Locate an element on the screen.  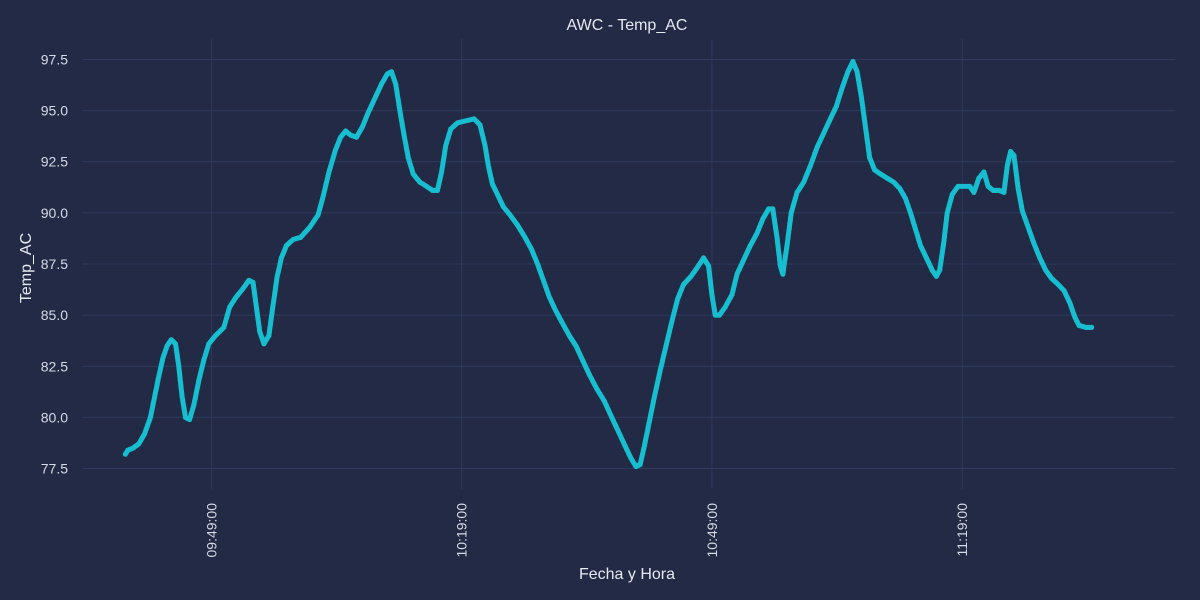
y-tick-label: 85.0 is located at coordinates (54, 315).